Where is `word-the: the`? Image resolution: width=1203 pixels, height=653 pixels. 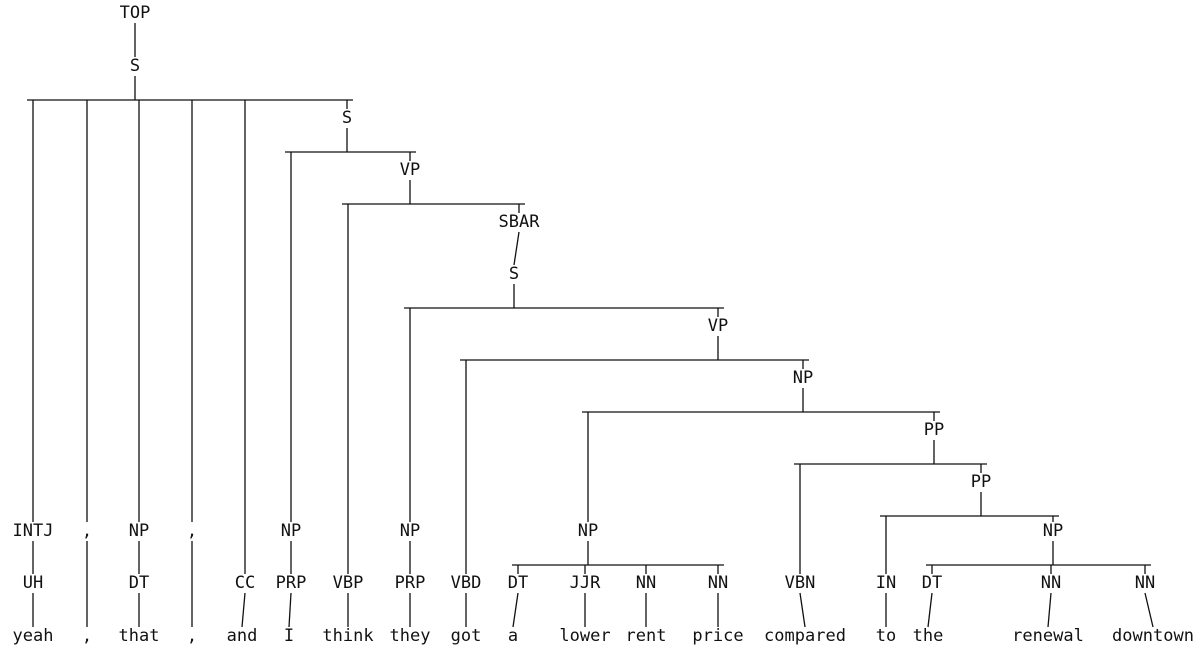 word-the: the is located at coordinates (928, 636).